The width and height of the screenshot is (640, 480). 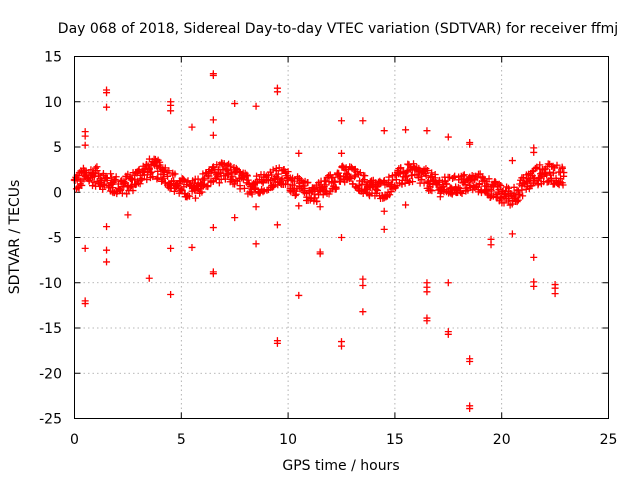 I want to click on y-tick-label: 0, so click(x=57, y=193).